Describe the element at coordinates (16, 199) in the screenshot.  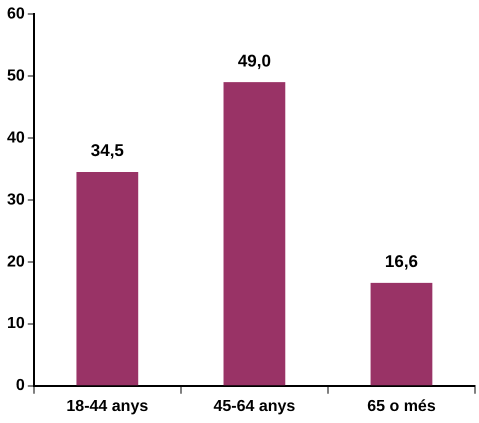
I see `y-tick-label: 30` at that location.